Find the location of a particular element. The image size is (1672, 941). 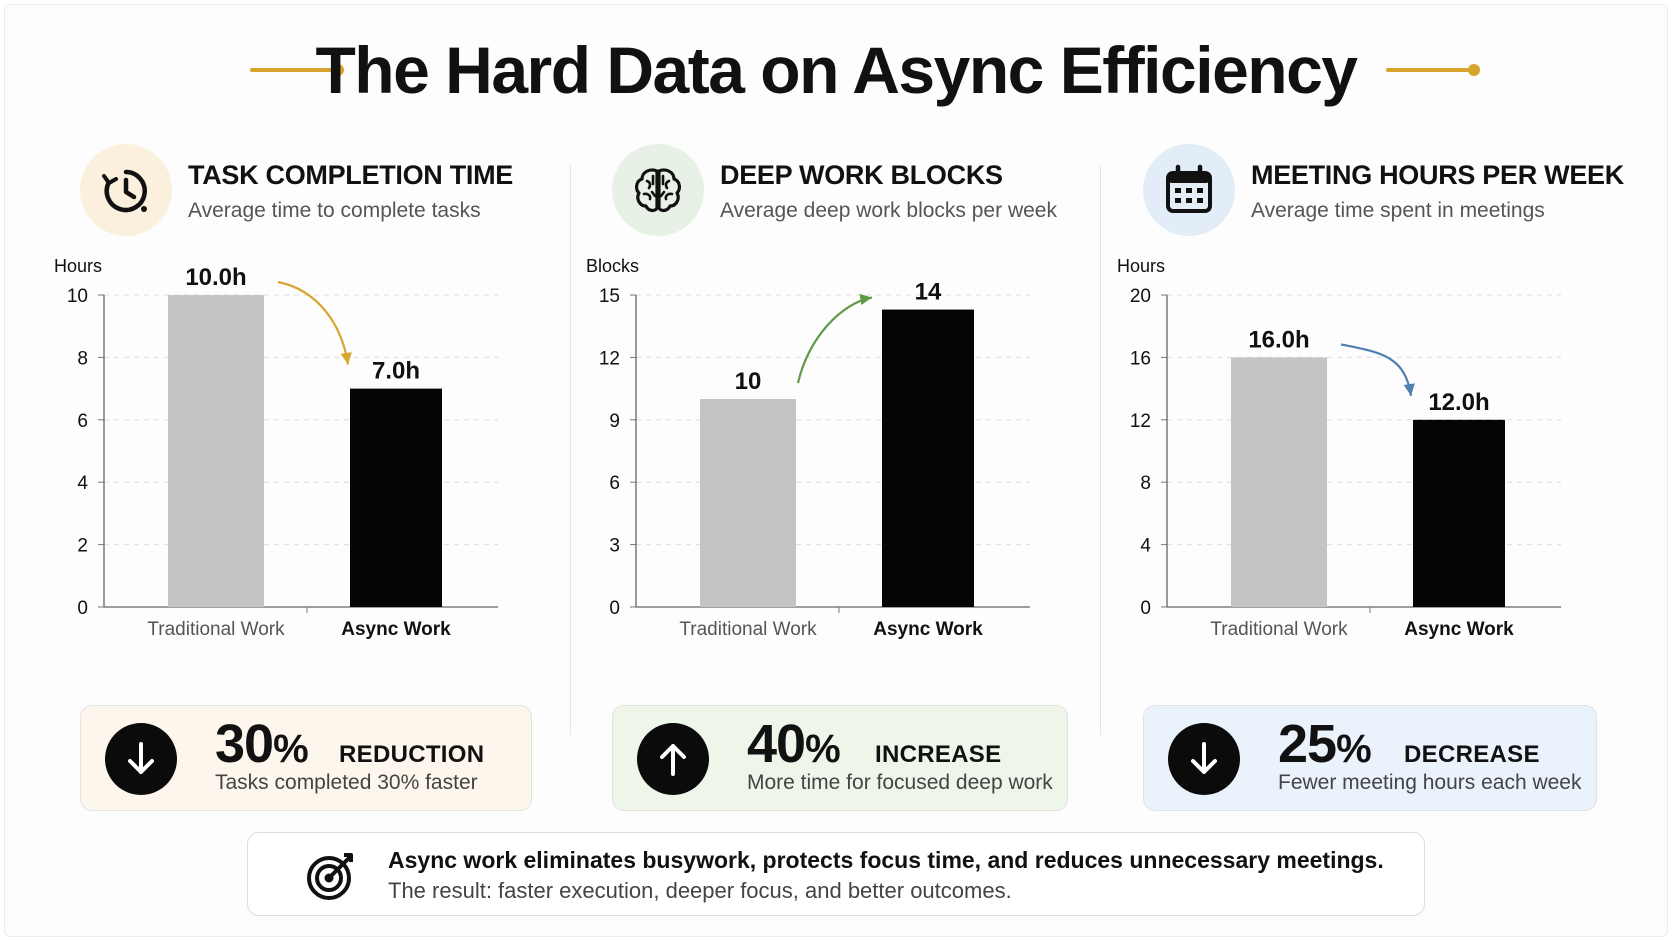

panel-subtitle: Average deep work blocks per week is located at coordinates (888, 210).